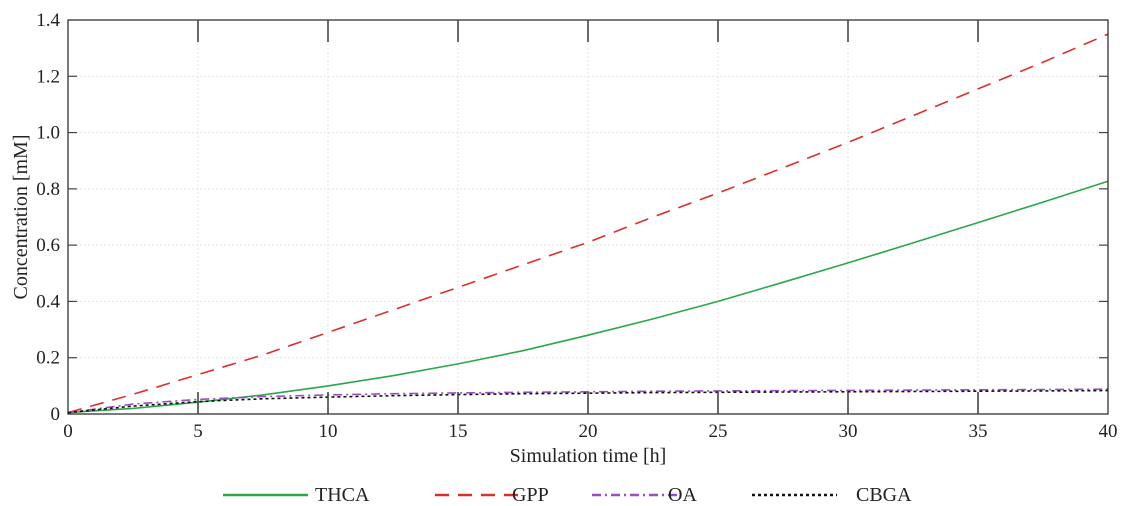 The width and height of the screenshot is (1129, 506). Describe the element at coordinates (48, 76) in the screenshot. I see `y-tick-label: 1.2` at that location.